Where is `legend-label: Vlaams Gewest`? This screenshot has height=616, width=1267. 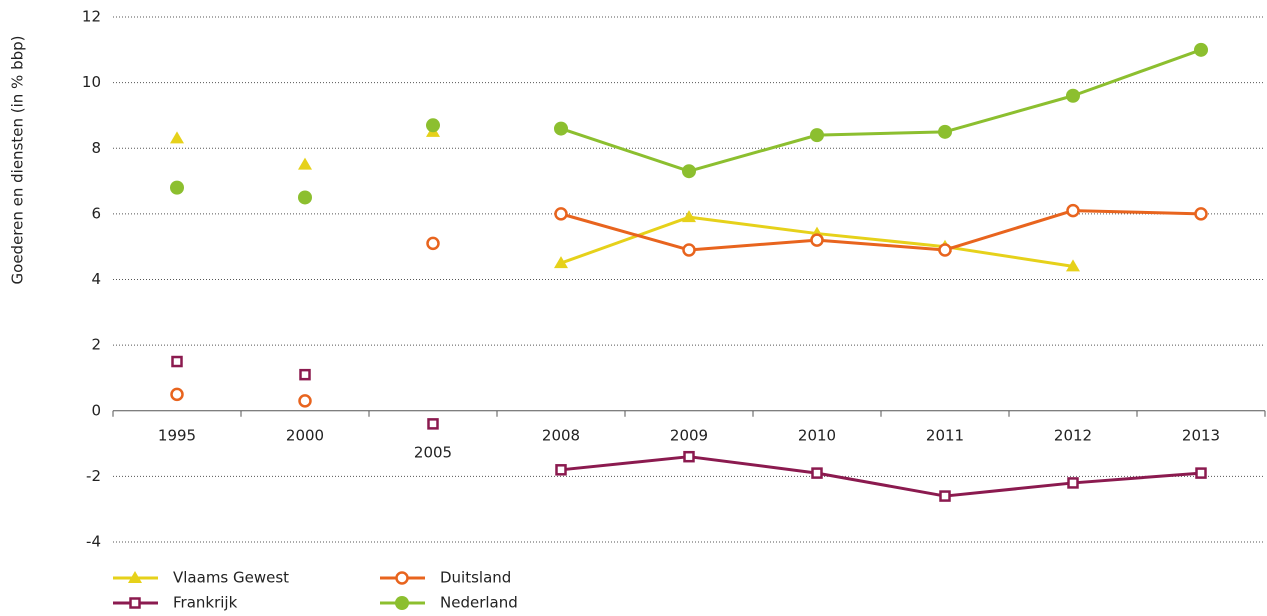
legend-label: Vlaams Gewest is located at coordinates (231, 578).